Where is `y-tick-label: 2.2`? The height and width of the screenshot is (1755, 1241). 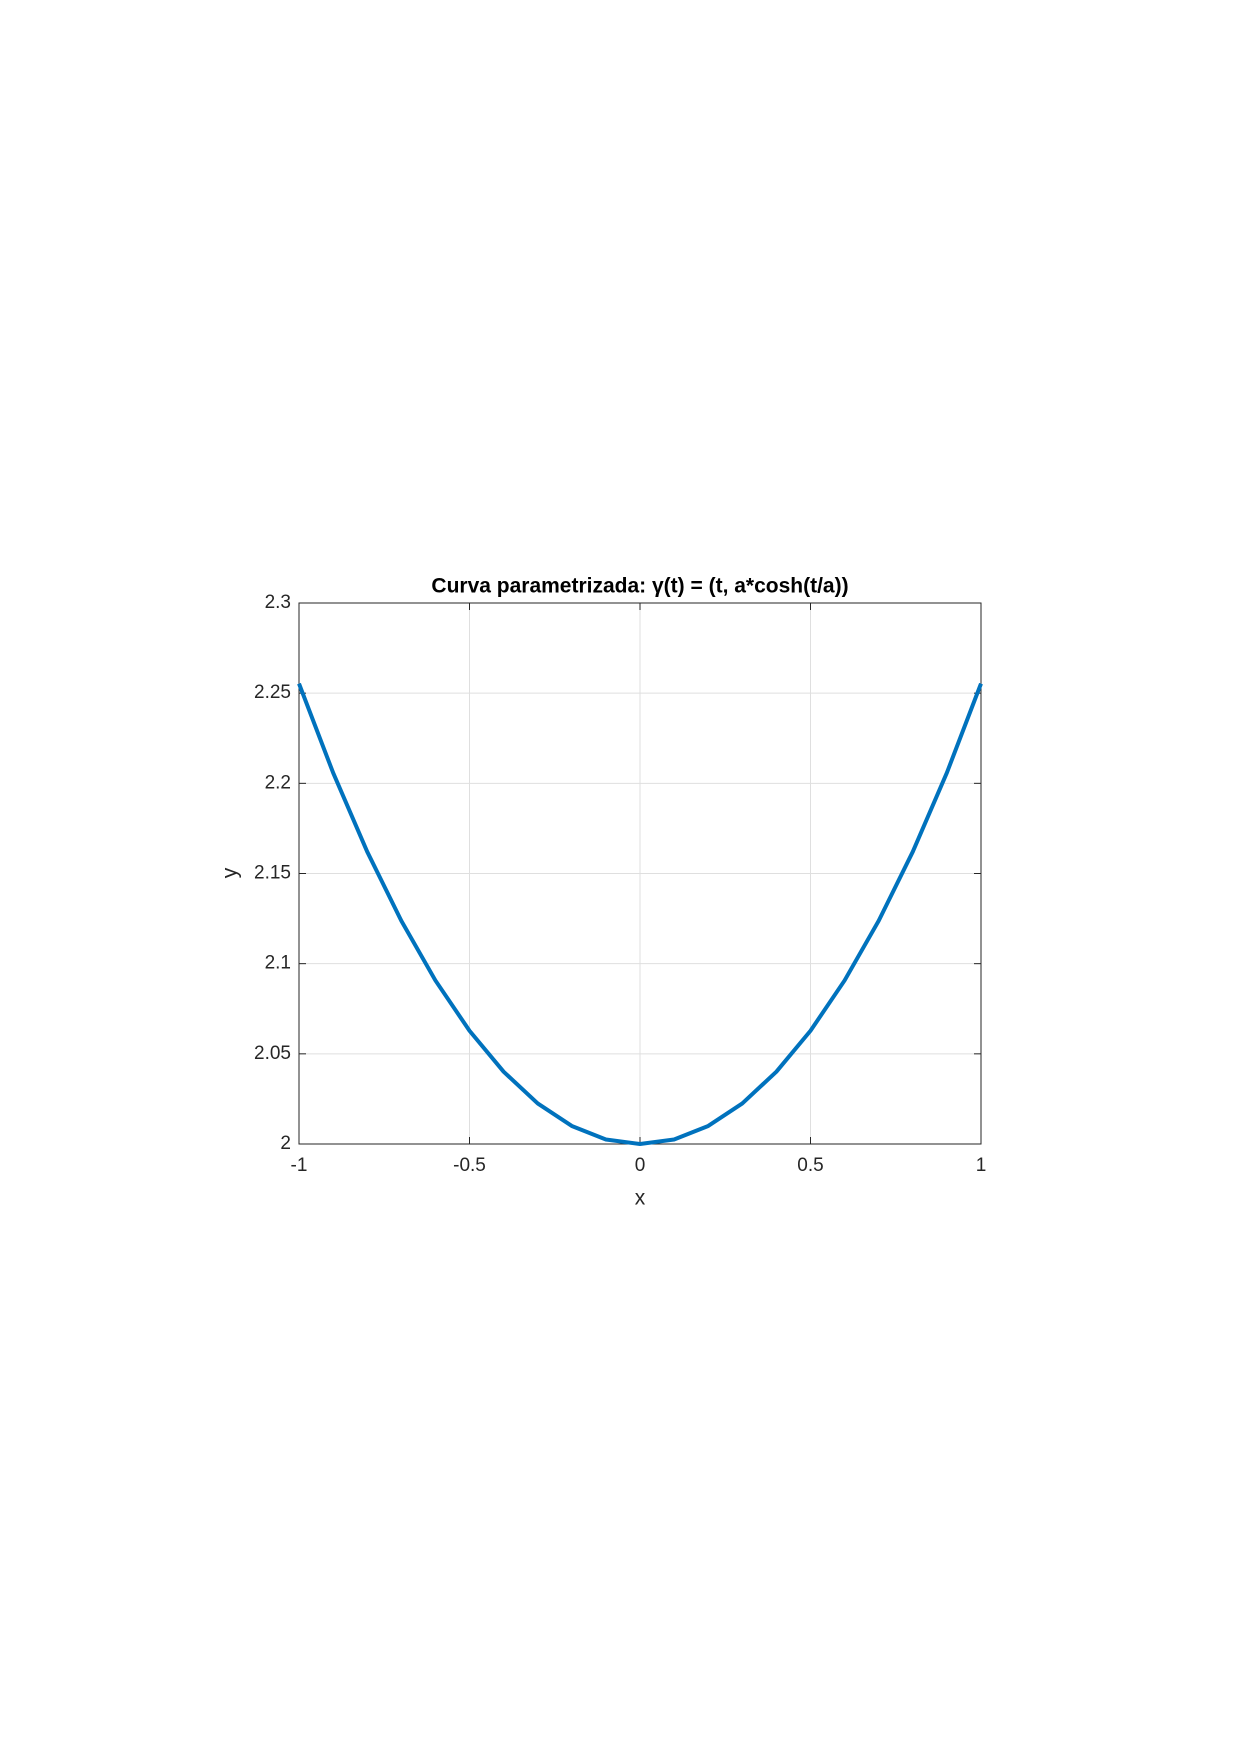
y-tick-label: 2.2 is located at coordinates (278, 782).